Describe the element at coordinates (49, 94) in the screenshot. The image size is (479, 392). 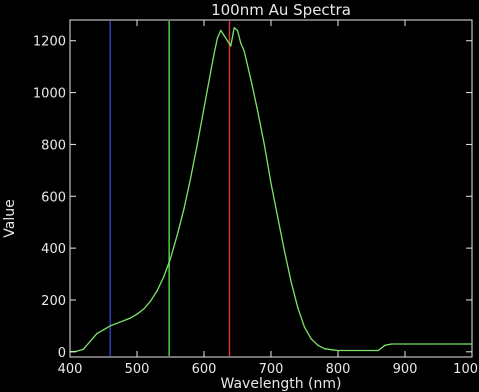
I see `y-tick-label: 1000` at that location.